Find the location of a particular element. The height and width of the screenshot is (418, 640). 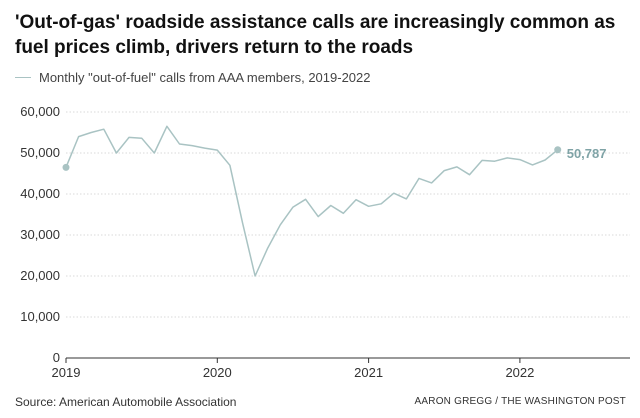

y-tick-label: 0 is located at coordinates (56, 357).